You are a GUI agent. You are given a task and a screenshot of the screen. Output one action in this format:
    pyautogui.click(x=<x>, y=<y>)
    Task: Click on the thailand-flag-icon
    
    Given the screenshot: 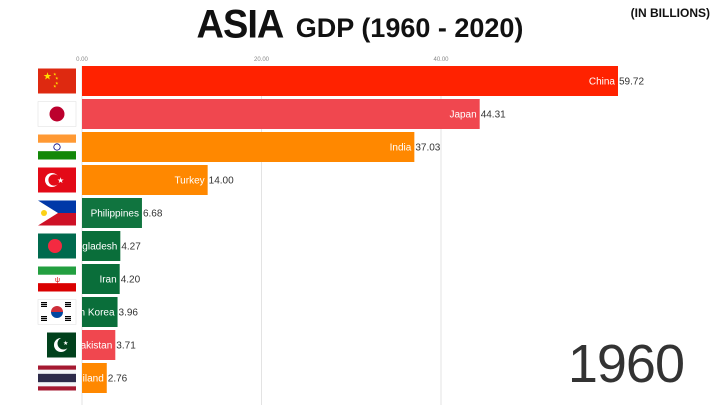 What is the action you would take?
    pyautogui.click(x=57, y=378)
    